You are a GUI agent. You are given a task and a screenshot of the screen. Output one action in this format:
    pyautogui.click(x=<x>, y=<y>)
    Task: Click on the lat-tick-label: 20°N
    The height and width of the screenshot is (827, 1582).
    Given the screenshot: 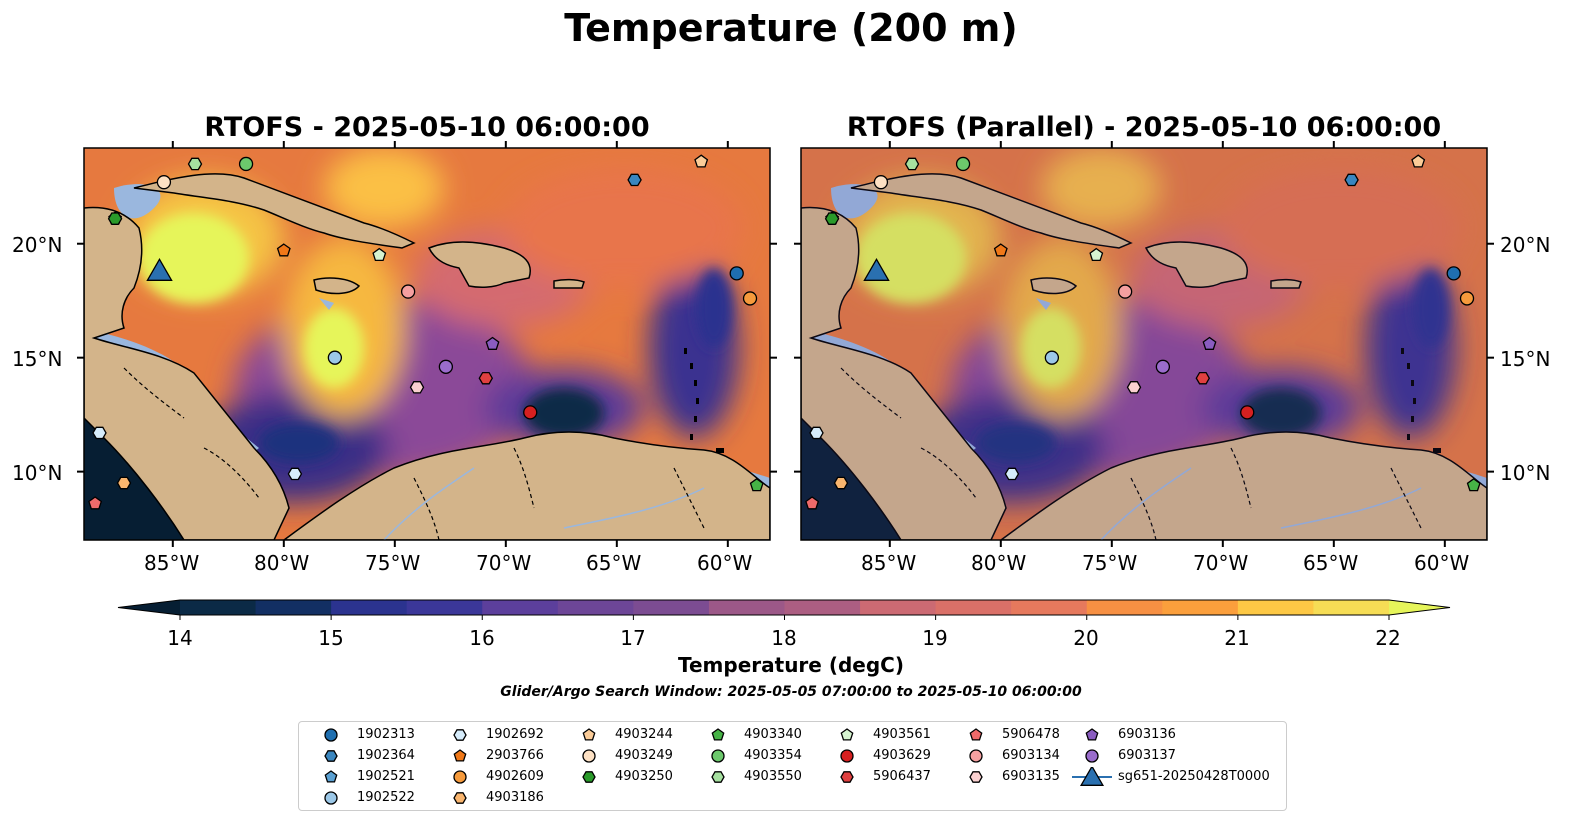 What is the action you would take?
    pyautogui.click(x=37, y=245)
    